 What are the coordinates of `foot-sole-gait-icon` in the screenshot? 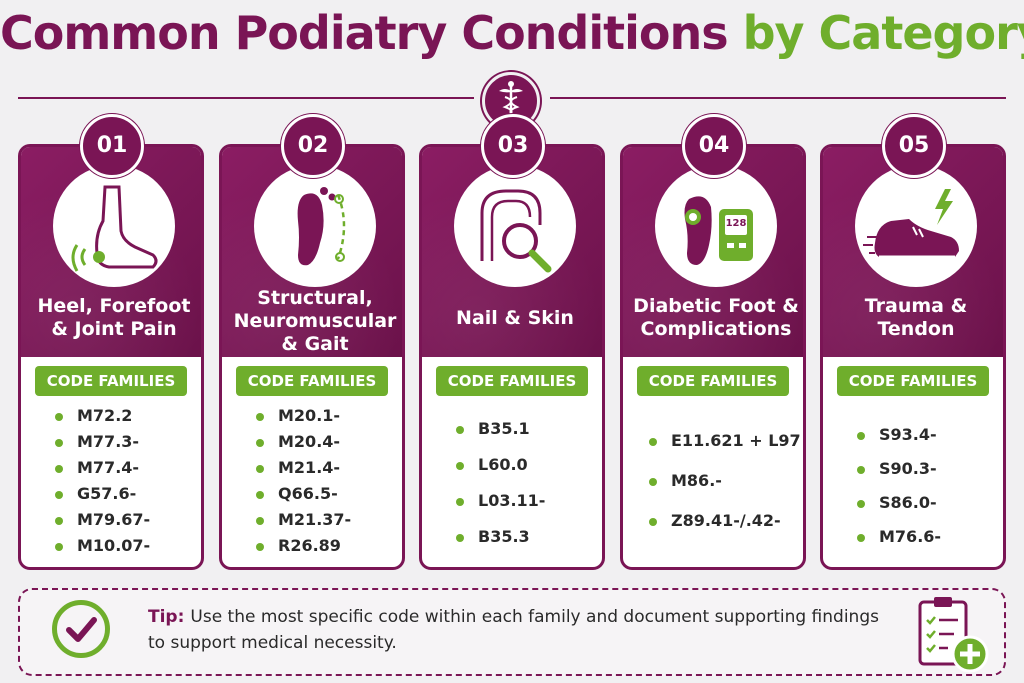 It's located at (315, 226).